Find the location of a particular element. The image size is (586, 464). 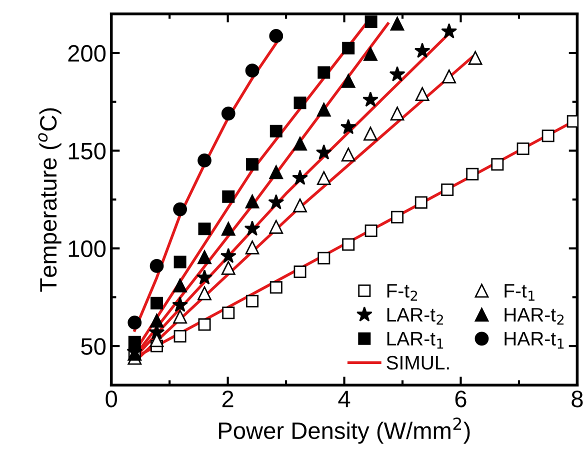

y-tick-label: 150 is located at coordinates (87, 151).